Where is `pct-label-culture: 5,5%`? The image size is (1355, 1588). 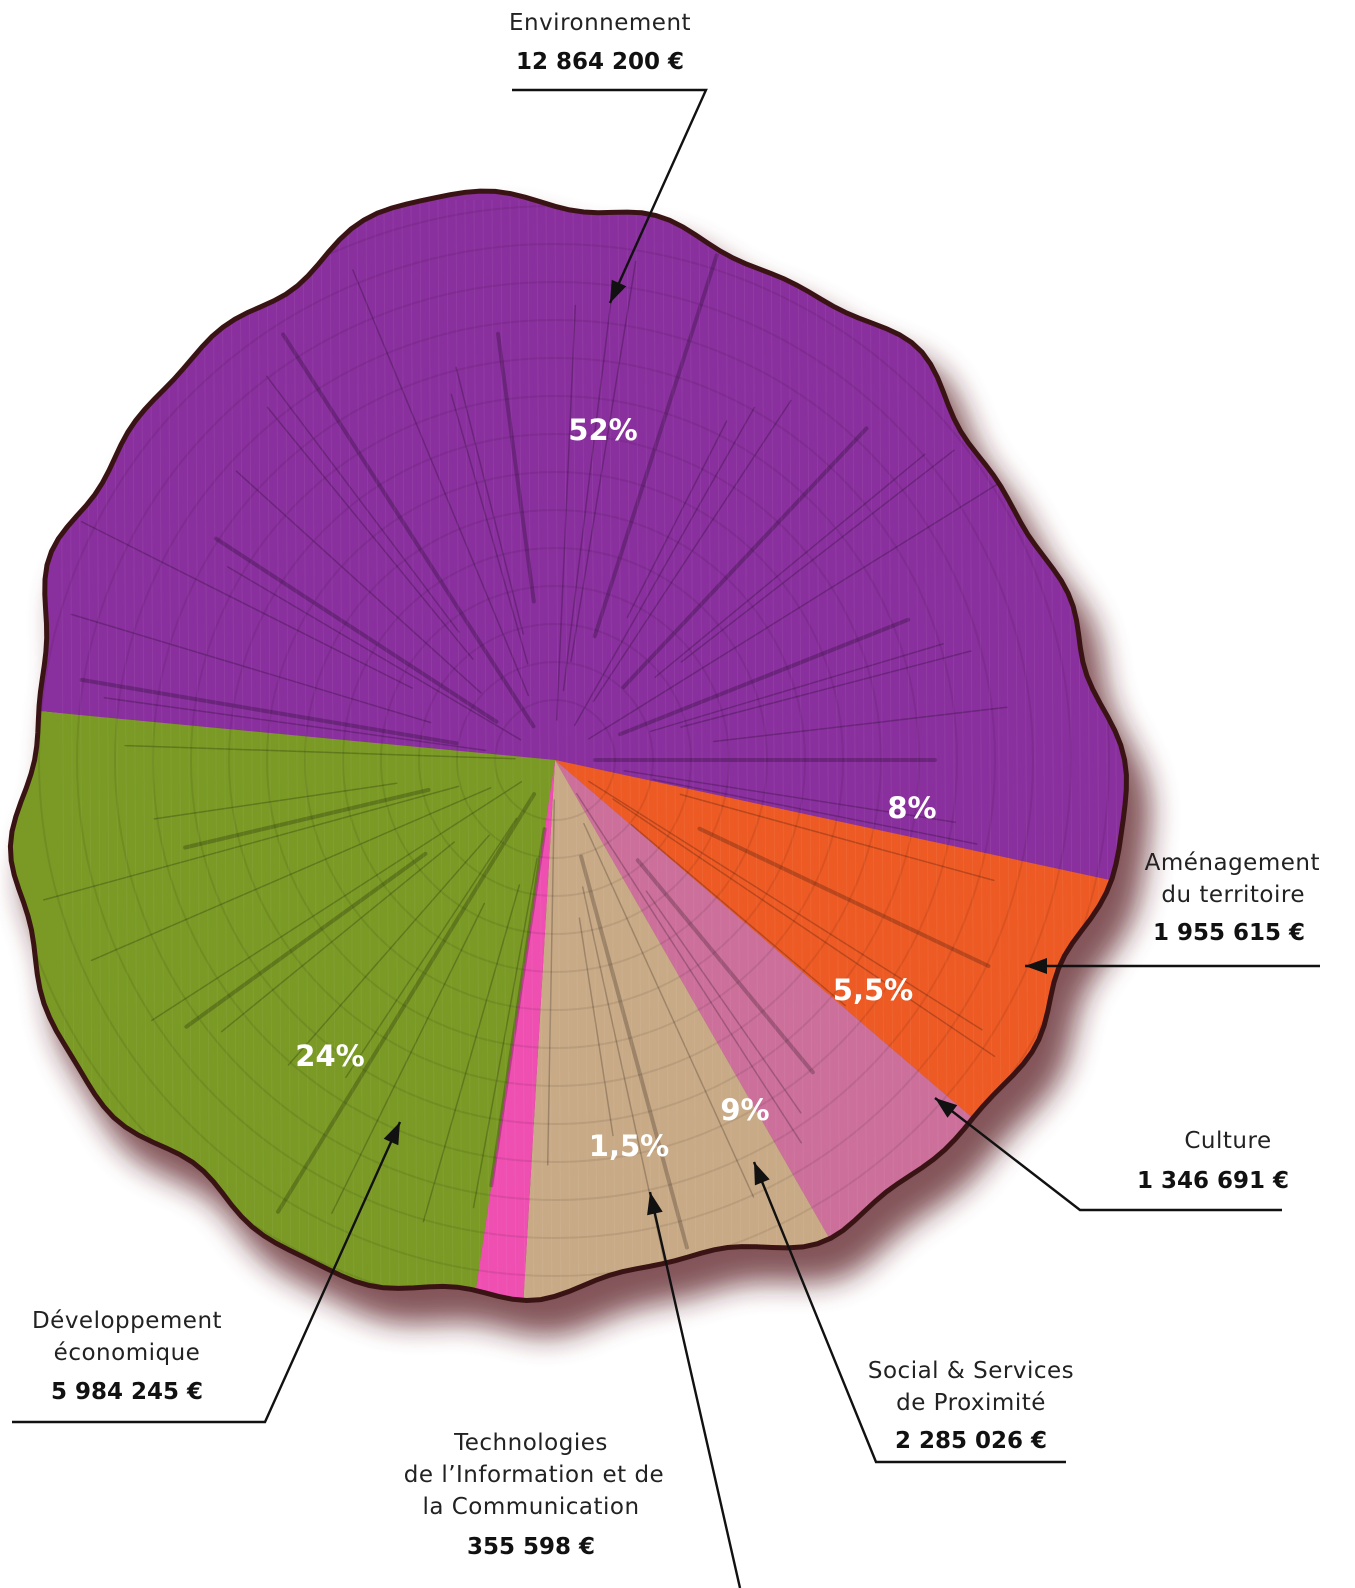
pct-label-culture: 5,5% is located at coordinates (873, 990).